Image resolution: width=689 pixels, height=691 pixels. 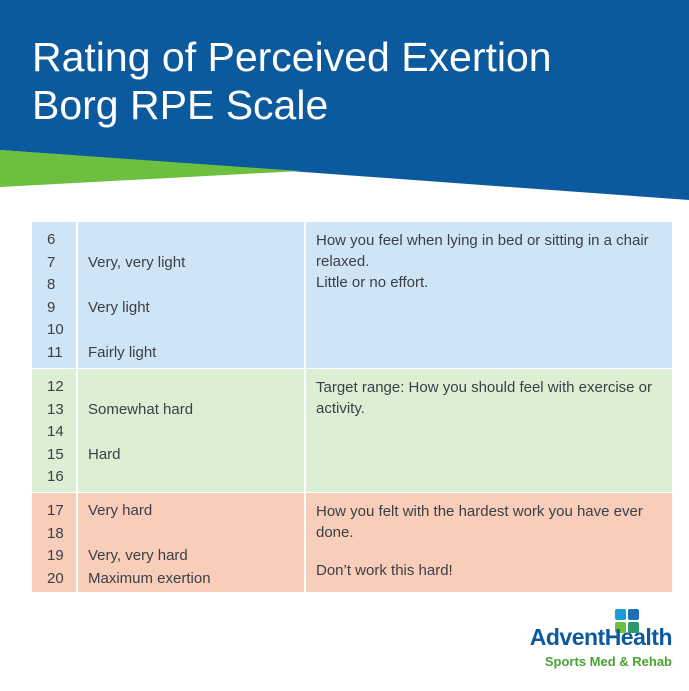 What do you see at coordinates (120, 510) in the screenshot?
I see `rpe-label: Very hard` at bounding box center [120, 510].